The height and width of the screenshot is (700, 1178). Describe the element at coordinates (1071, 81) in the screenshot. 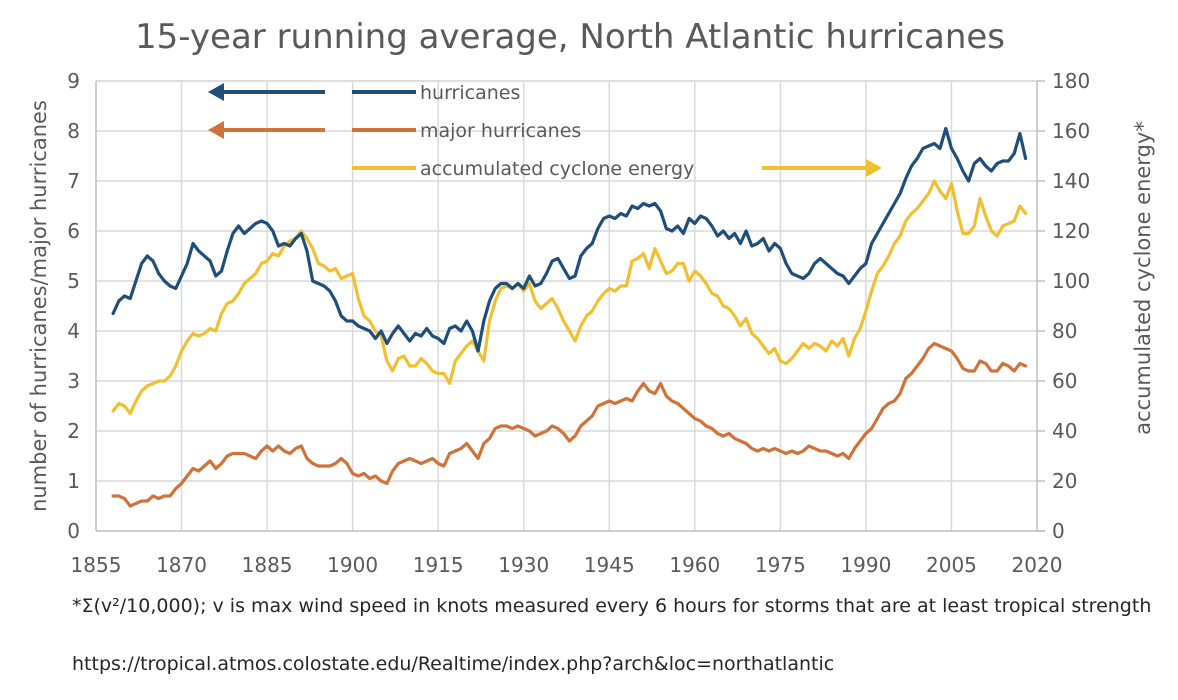

I see `y-right-tick-label: 180` at that location.